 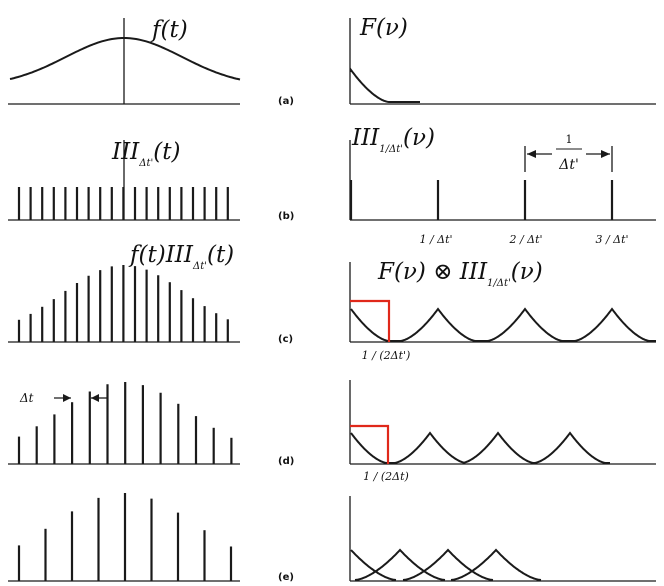 What do you see at coordinates (385, 85) in the screenshot?
I see `panel-a-spectrum-curve` at bounding box center [385, 85].